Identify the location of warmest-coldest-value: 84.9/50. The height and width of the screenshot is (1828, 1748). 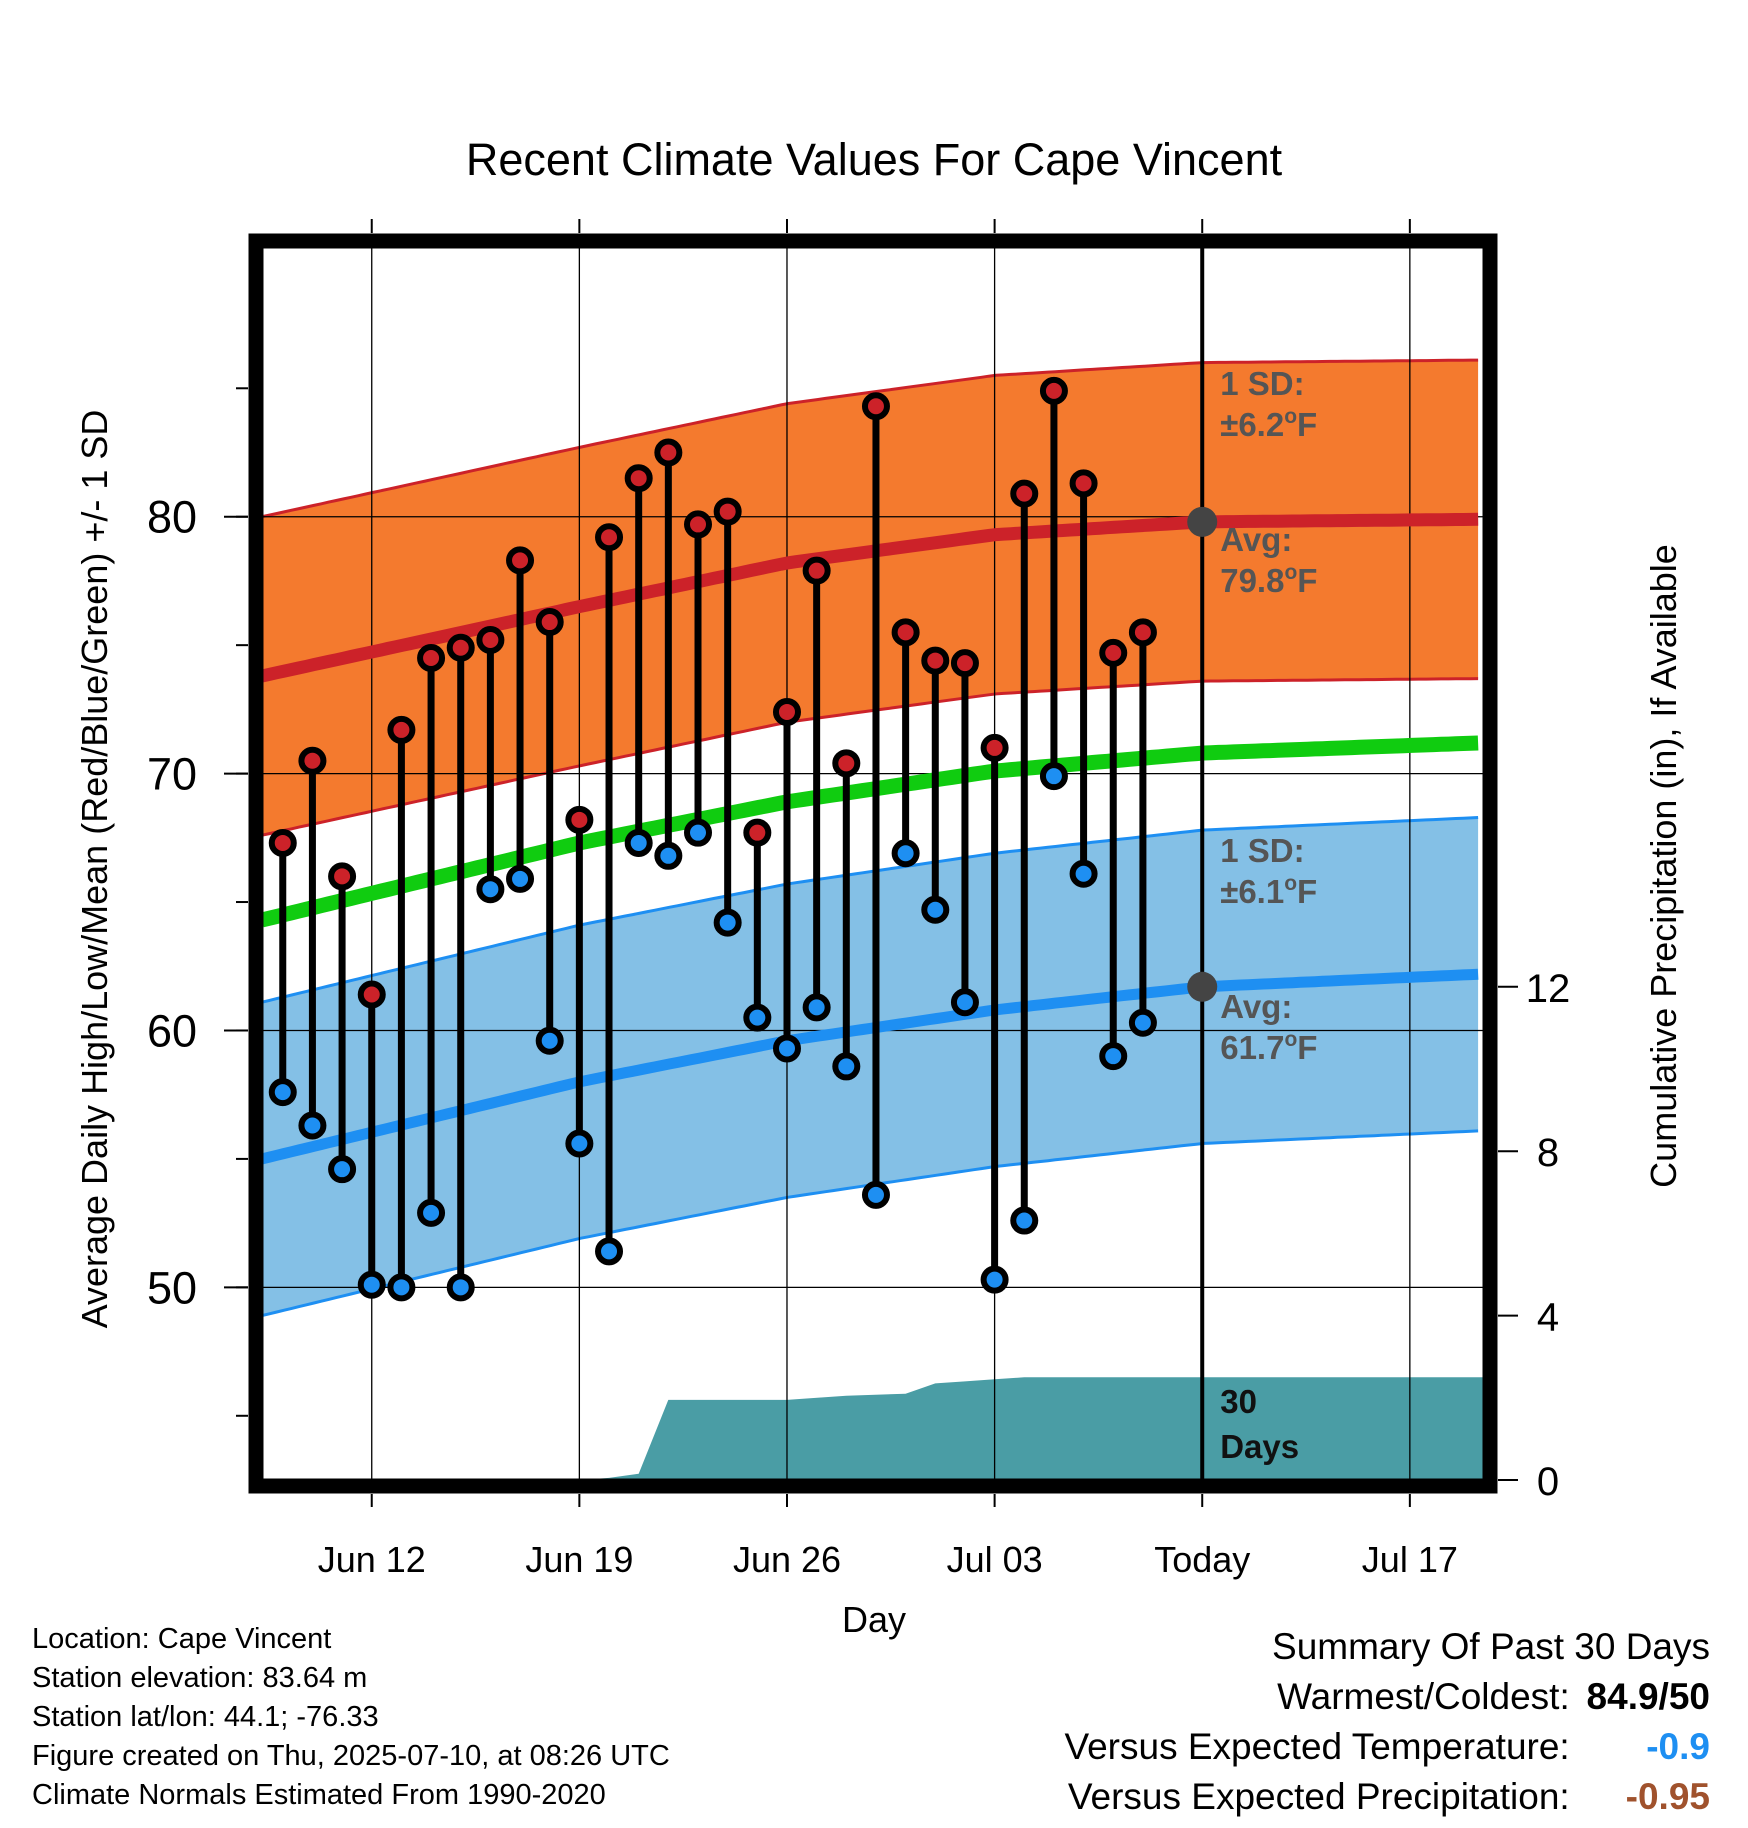
(1648, 1696).